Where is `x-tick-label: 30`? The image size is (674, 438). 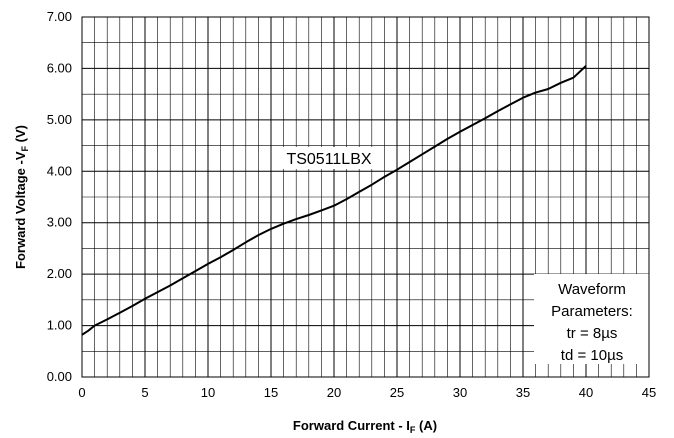 x-tick-label: 30 is located at coordinates (460, 392).